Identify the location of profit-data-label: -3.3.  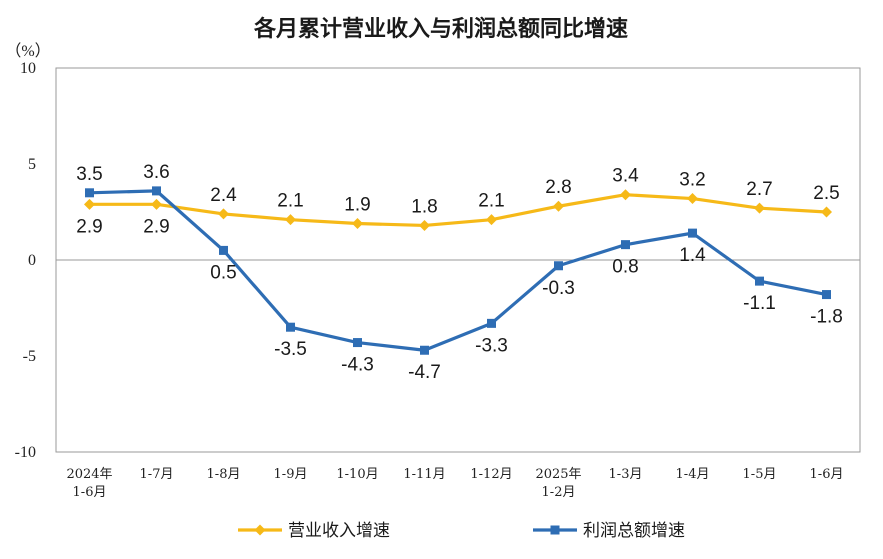
(491, 345).